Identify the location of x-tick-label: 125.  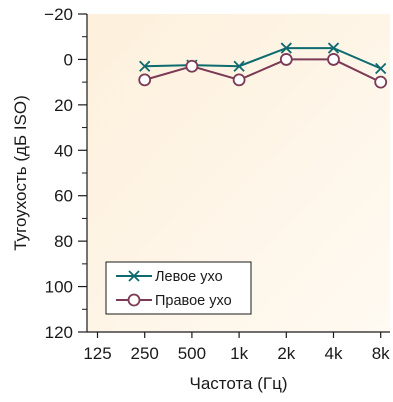
(97, 353).